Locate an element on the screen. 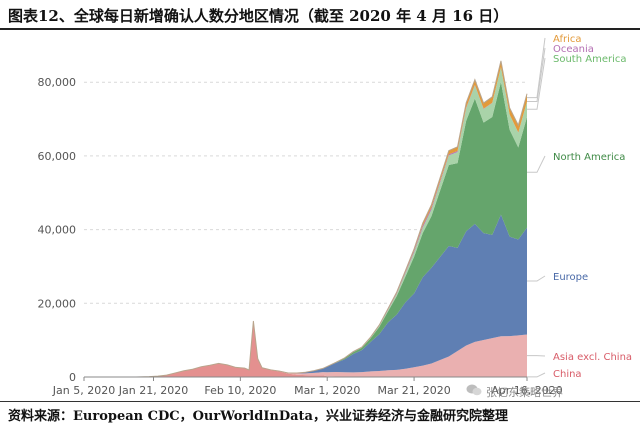  y-tick-label: 0 is located at coordinates (72, 377).